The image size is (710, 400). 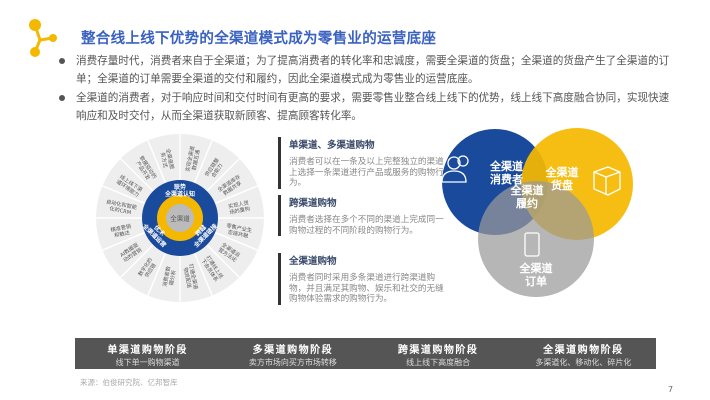 I want to click on stage-sub: 线下单一购物渠道, so click(x=147, y=362).